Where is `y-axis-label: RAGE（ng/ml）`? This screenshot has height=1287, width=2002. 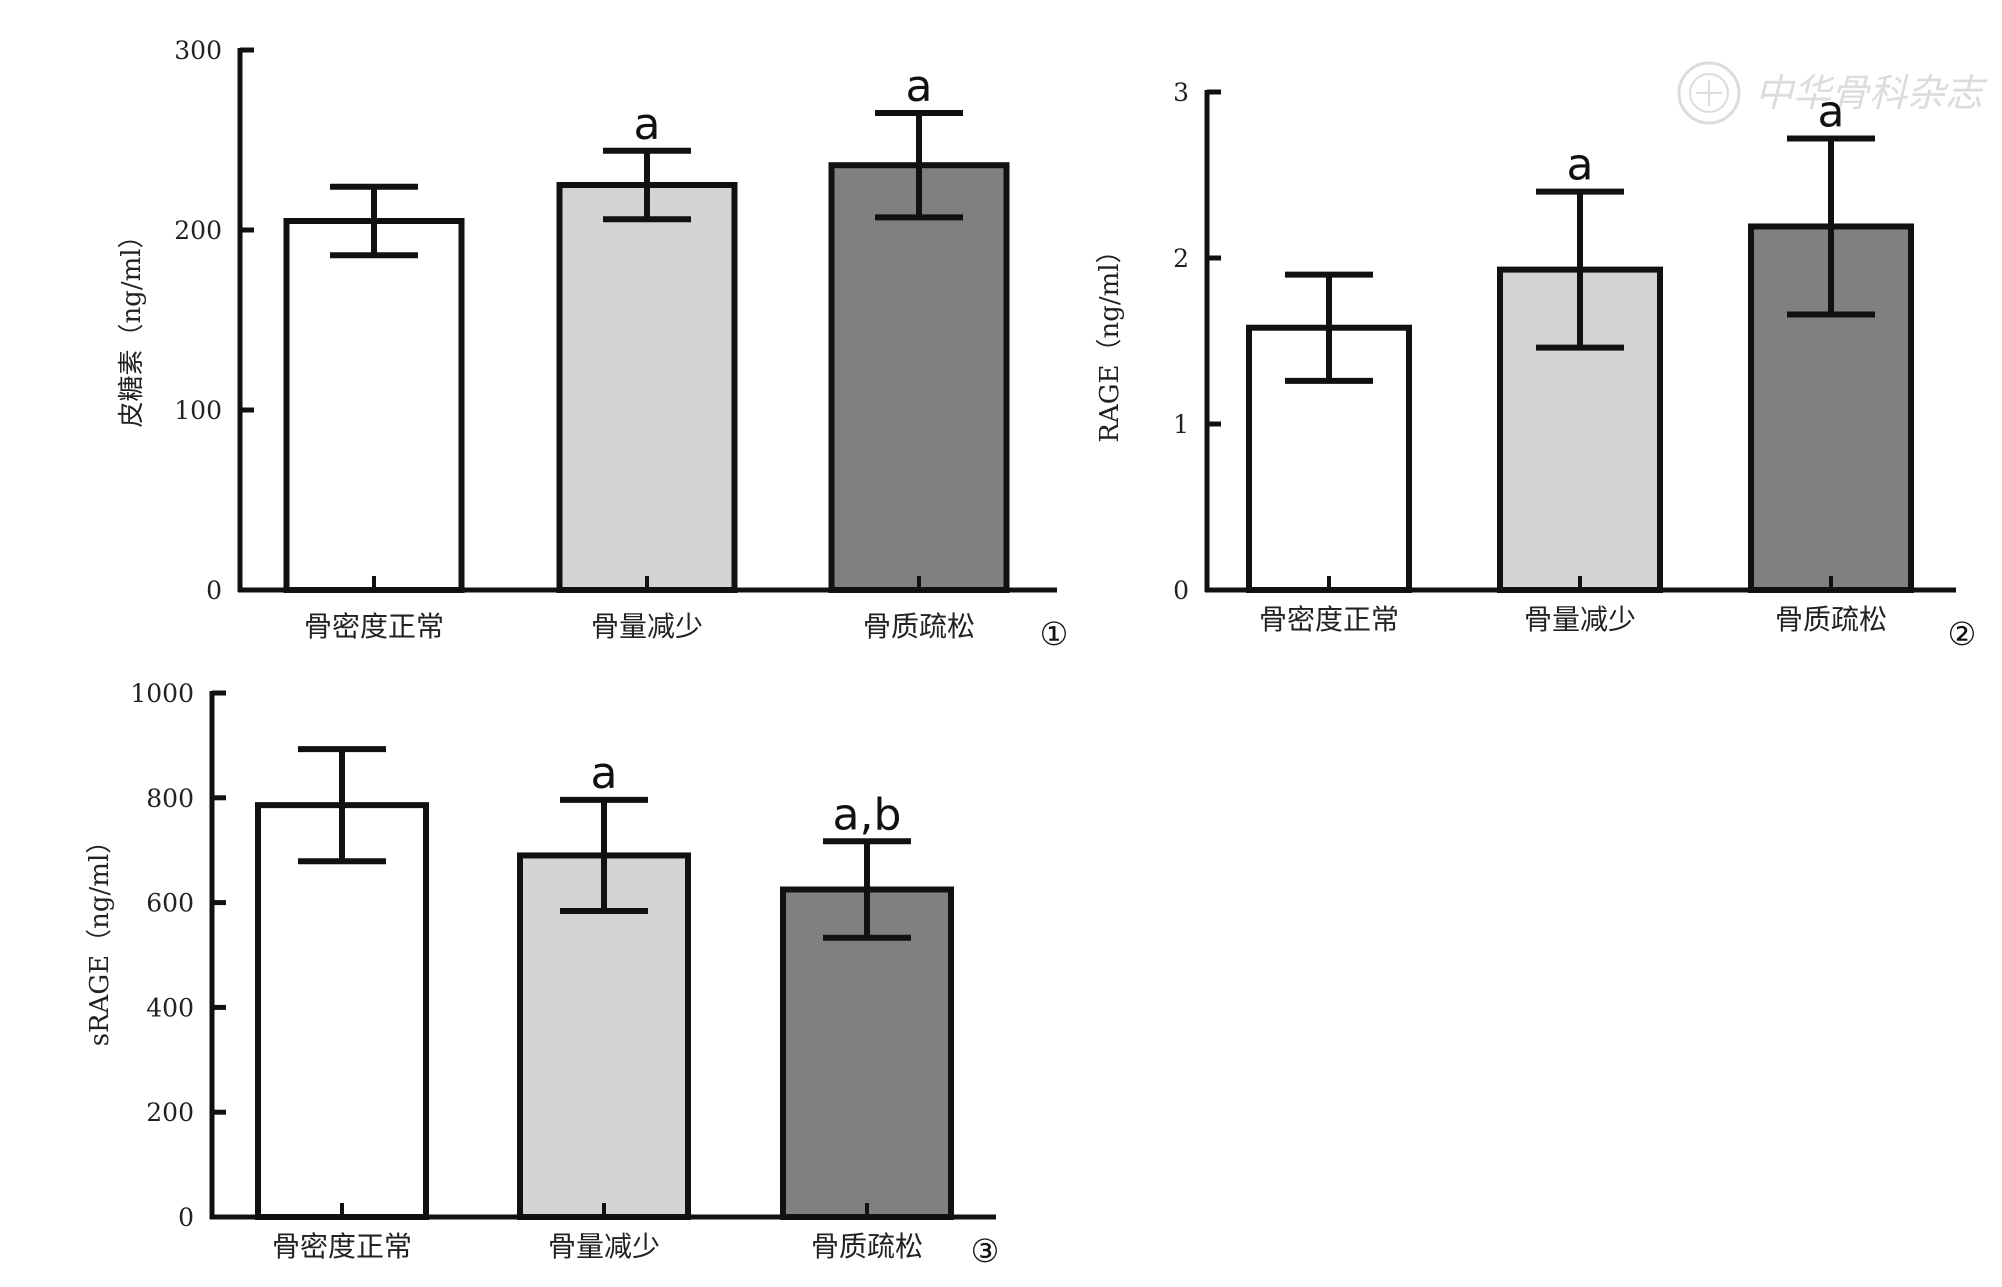
y-axis-label: RAGE（ng/ml） is located at coordinates (1110, 339).